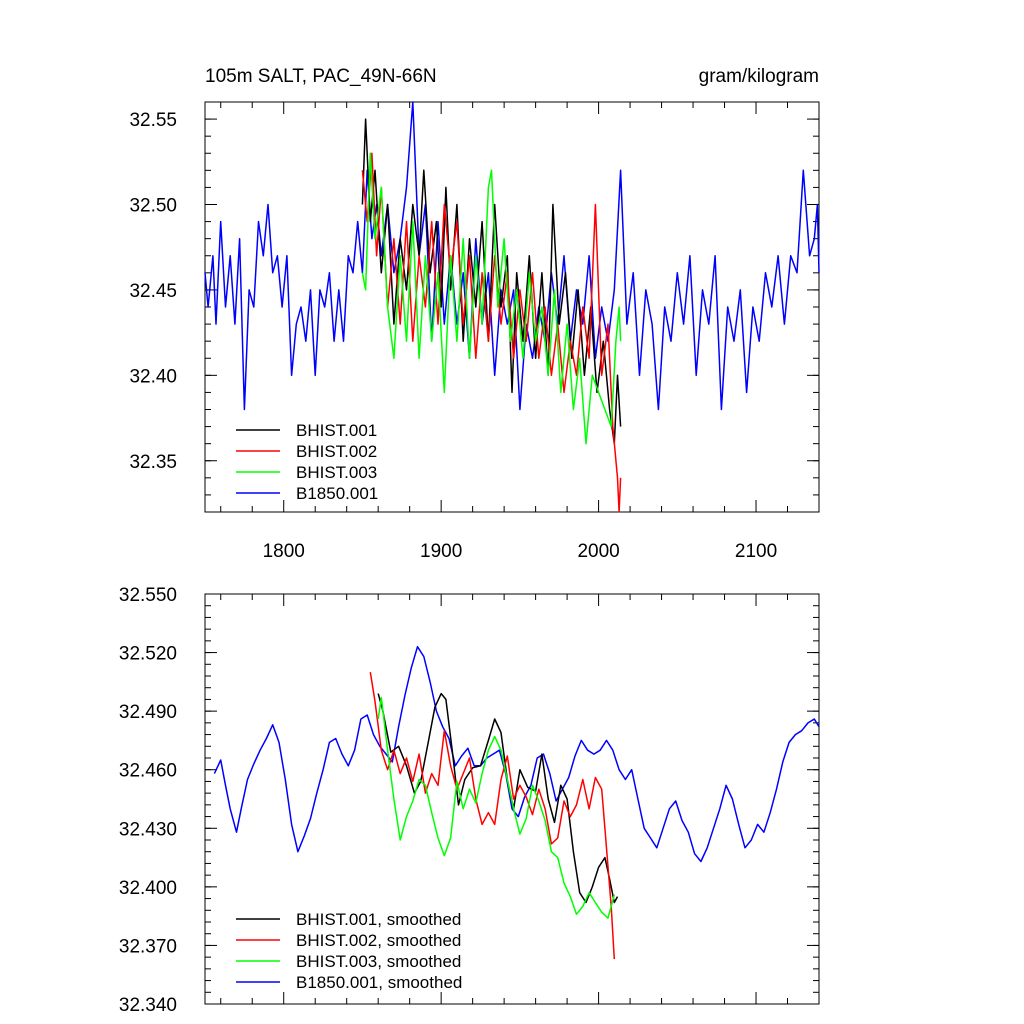  What do you see at coordinates (378, 961) in the screenshot?
I see `legend-label: BHIST.003, smoothed` at bounding box center [378, 961].